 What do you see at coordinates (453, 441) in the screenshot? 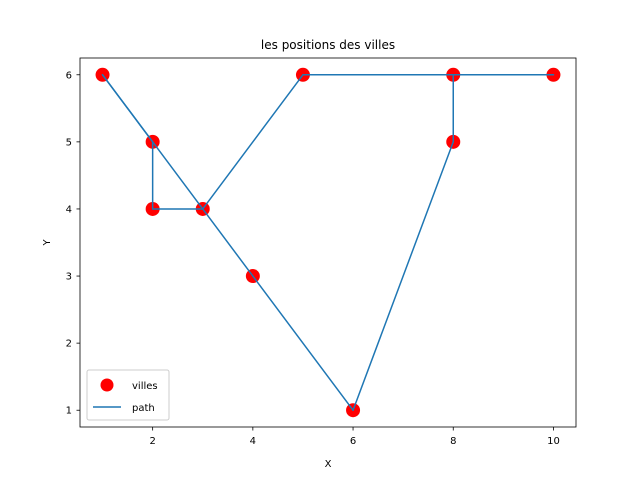
I see `x-tick-label: 8` at bounding box center [453, 441].